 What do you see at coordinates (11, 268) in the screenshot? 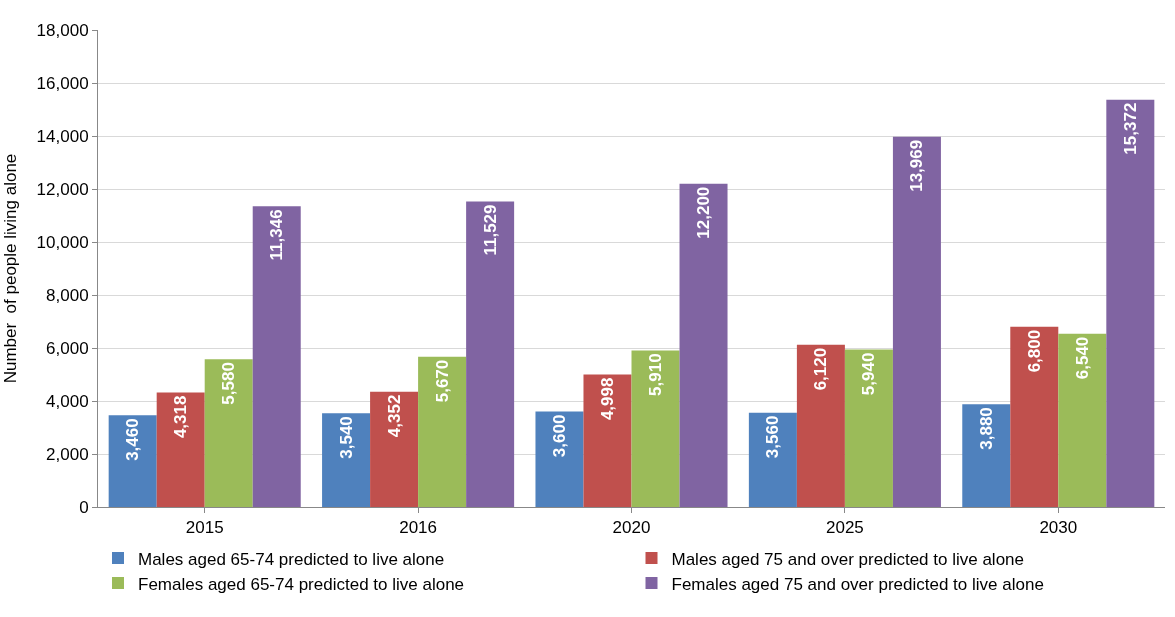
I see `y-axis-title: Number of people living alone` at bounding box center [11, 268].